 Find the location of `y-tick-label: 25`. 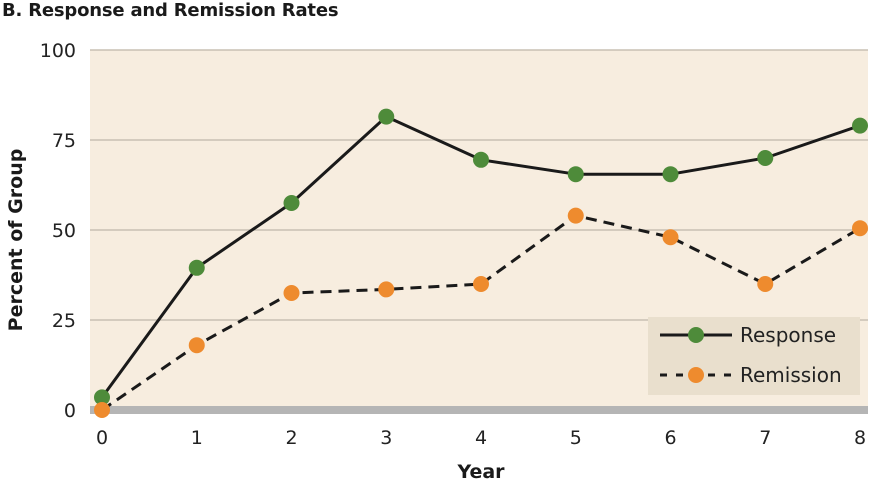

y-tick-label: 25 is located at coordinates (64, 321).